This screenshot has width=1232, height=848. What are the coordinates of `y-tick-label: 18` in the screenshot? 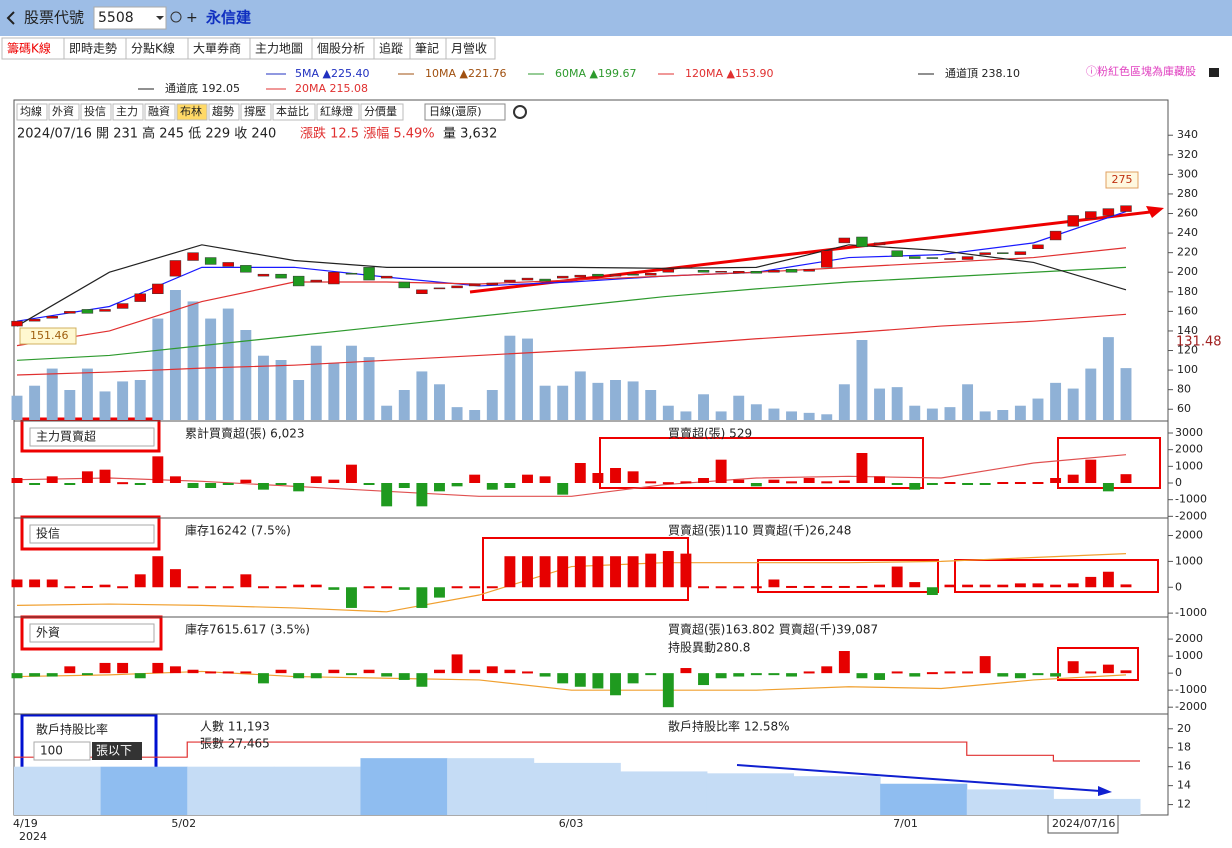 It's located at (1184, 747).